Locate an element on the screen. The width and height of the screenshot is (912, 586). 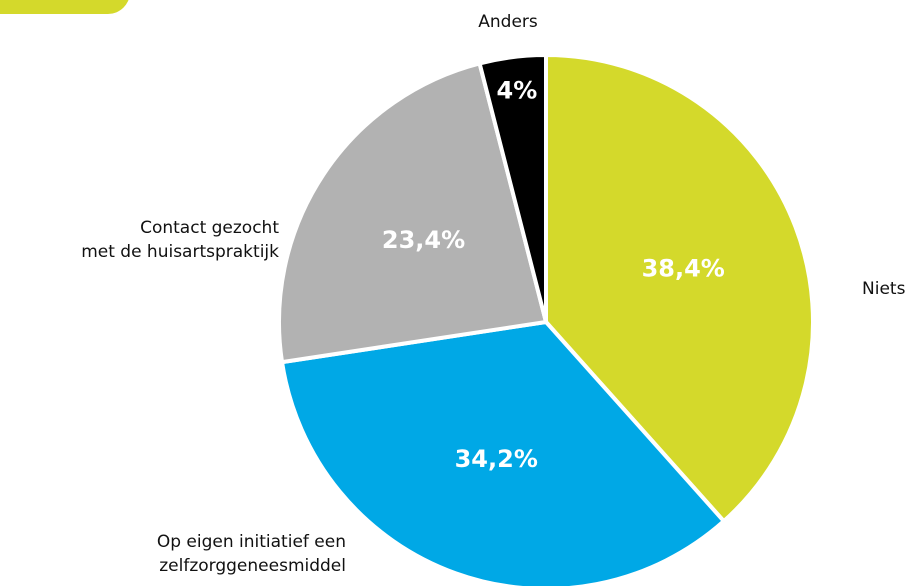
category-label: Anders is located at coordinates (508, 22).